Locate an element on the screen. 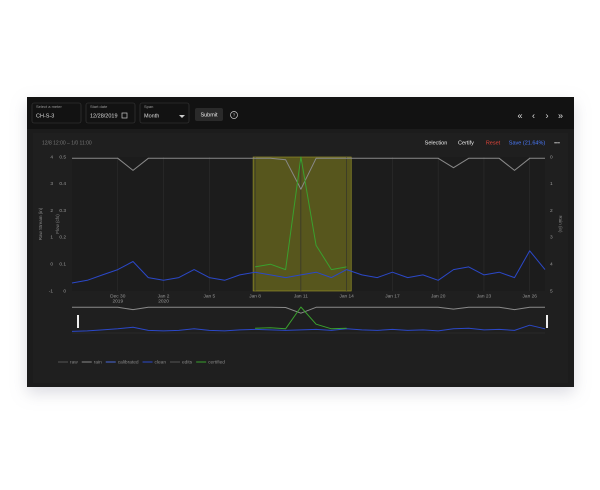 The height and width of the screenshot is (490, 600). nav-button: ‹ is located at coordinates (533, 115).